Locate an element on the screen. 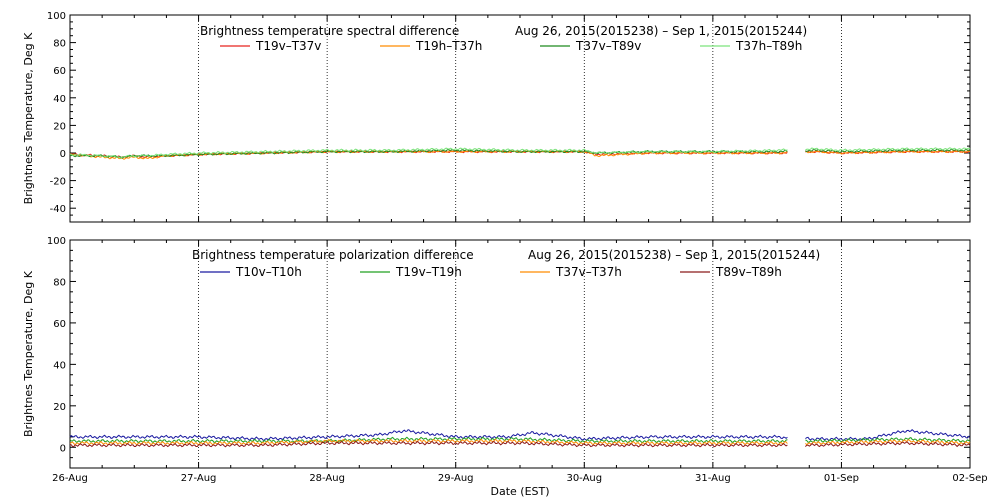 The height and width of the screenshot is (500, 1000). x-axis-label: Date (EST) is located at coordinates (519, 491).